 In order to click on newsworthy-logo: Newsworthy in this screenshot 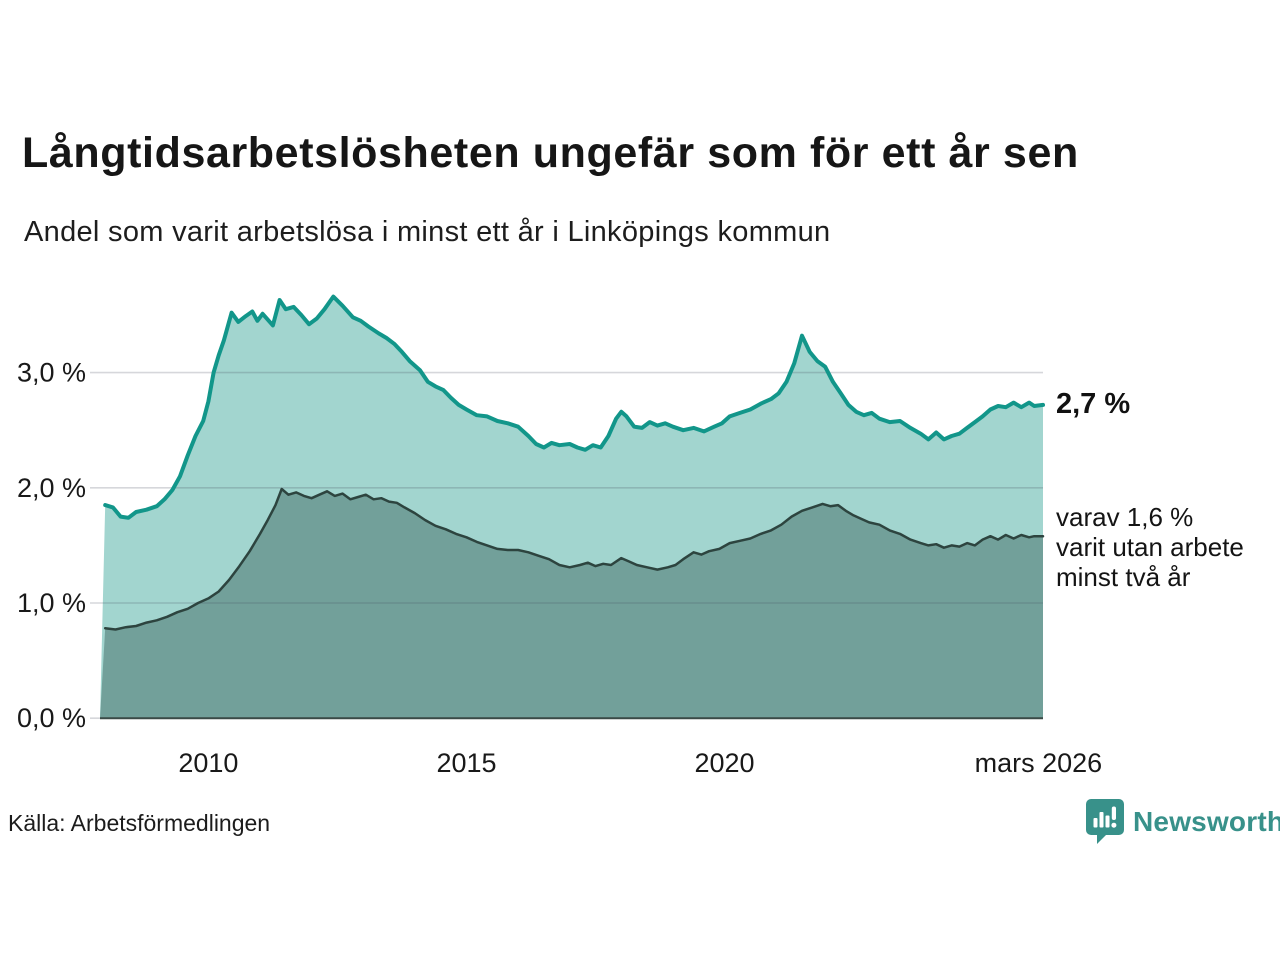, I will do `click(1183, 821)`.